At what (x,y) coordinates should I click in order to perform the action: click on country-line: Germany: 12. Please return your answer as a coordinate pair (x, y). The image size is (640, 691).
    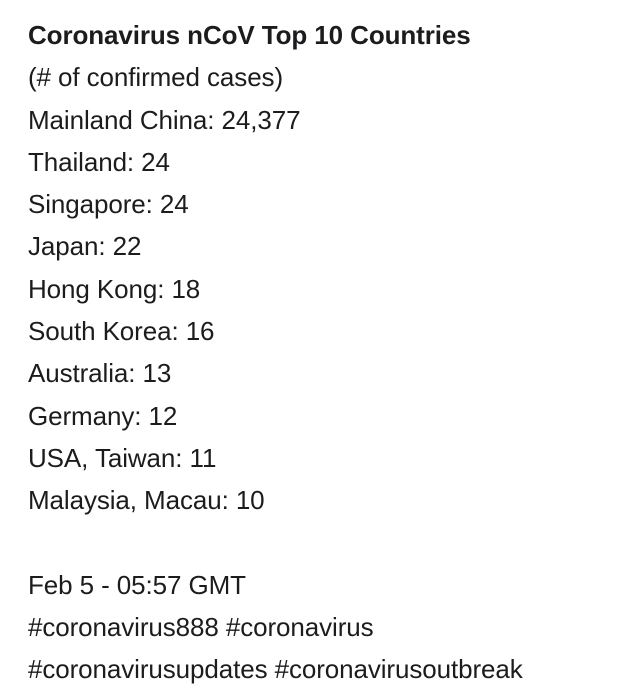
    Looking at the image, I should click on (103, 415).